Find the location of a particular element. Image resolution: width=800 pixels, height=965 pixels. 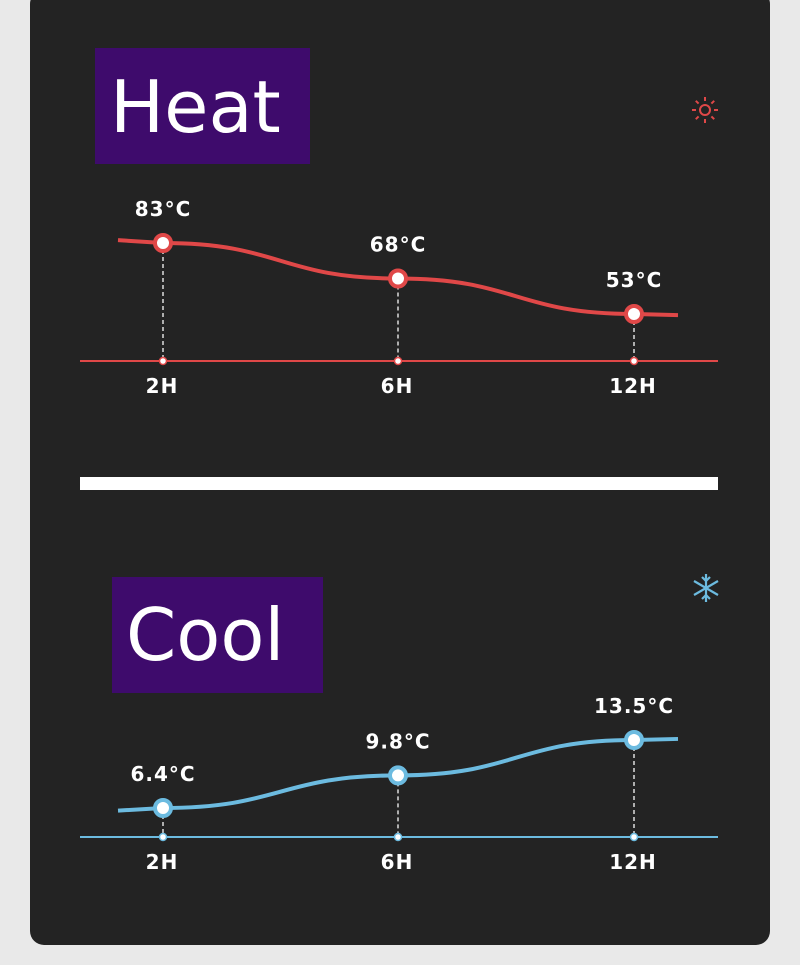

snowflake-icon is located at coordinates (706, 588).